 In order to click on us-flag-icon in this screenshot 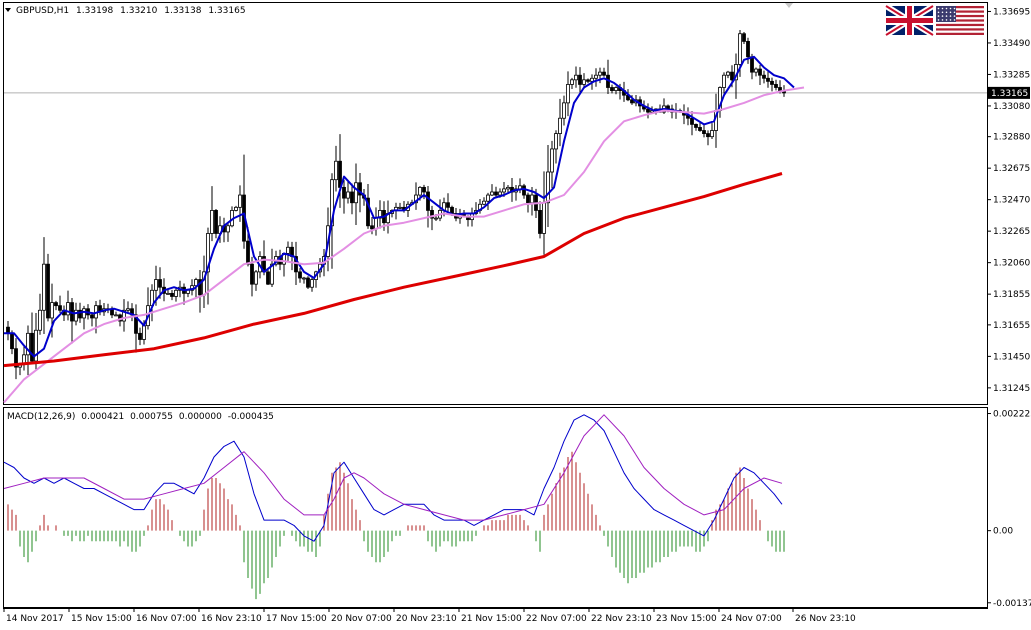, I will do `click(960, 20)`.